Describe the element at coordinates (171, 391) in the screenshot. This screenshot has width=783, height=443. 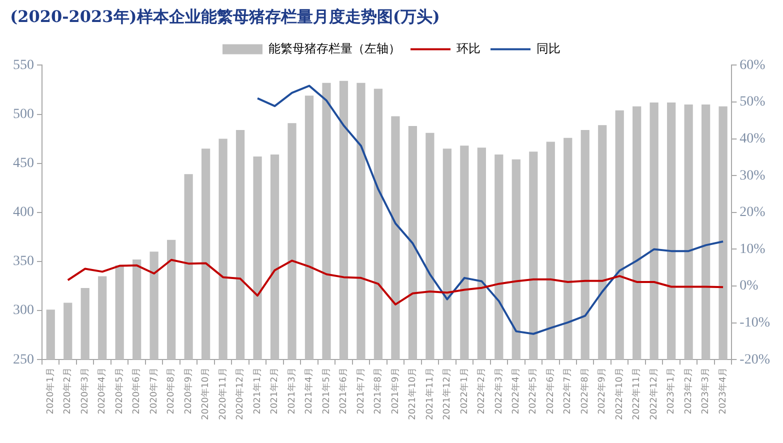
I see `x-tick-label: 2020年8月` at that location.